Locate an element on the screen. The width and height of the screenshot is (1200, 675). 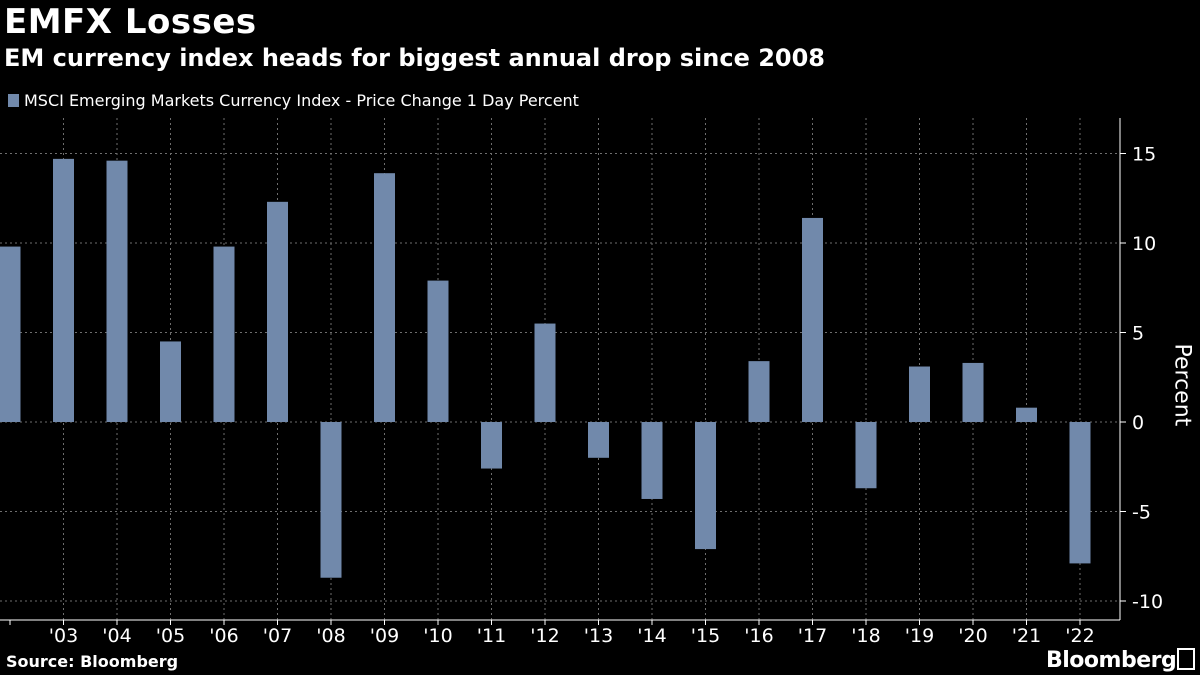
x-tick-label: '15 is located at coordinates (705, 636).